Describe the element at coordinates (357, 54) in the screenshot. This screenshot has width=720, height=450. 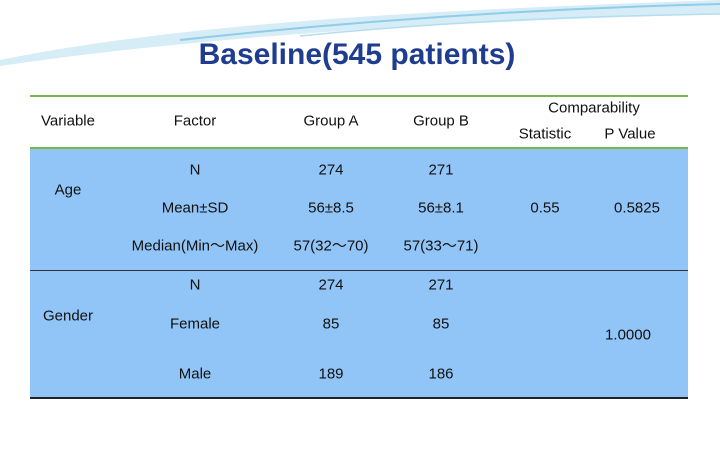
I see `slide-title: Baseline(545 patients)` at that location.